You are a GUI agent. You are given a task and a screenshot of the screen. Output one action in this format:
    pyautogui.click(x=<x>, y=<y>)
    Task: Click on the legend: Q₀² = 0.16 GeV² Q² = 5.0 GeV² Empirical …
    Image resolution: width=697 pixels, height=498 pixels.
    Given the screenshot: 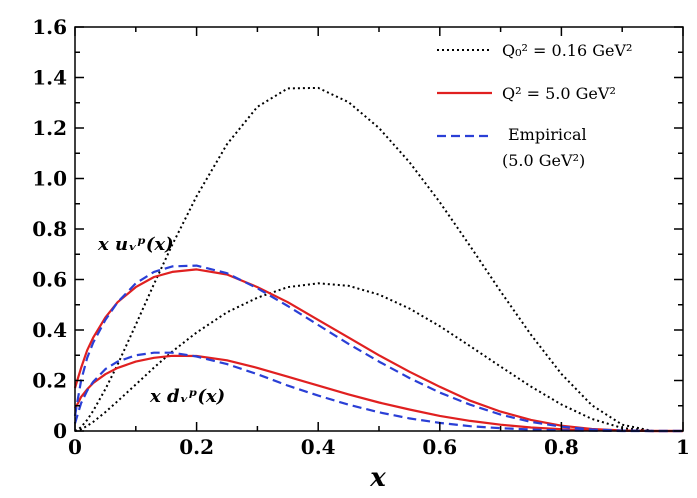 What is the action you would take?
    pyautogui.click(x=534, y=105)
    